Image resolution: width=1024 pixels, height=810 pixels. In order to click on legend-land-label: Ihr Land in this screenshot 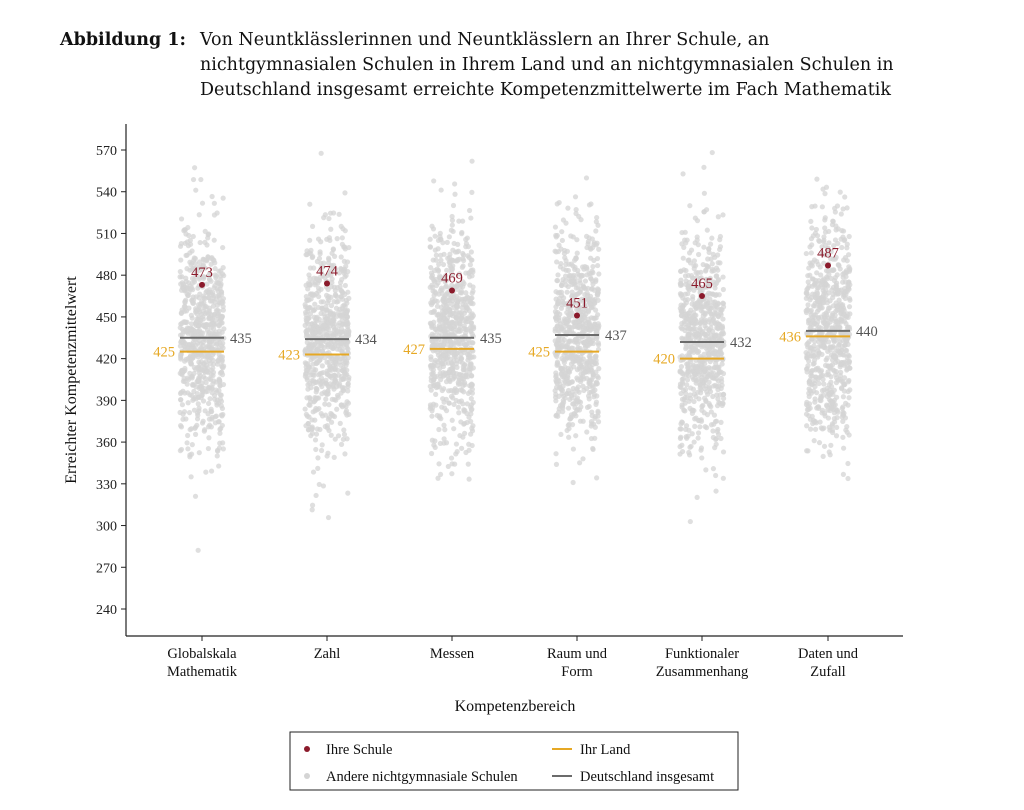, I will do `click(605, 750)`.